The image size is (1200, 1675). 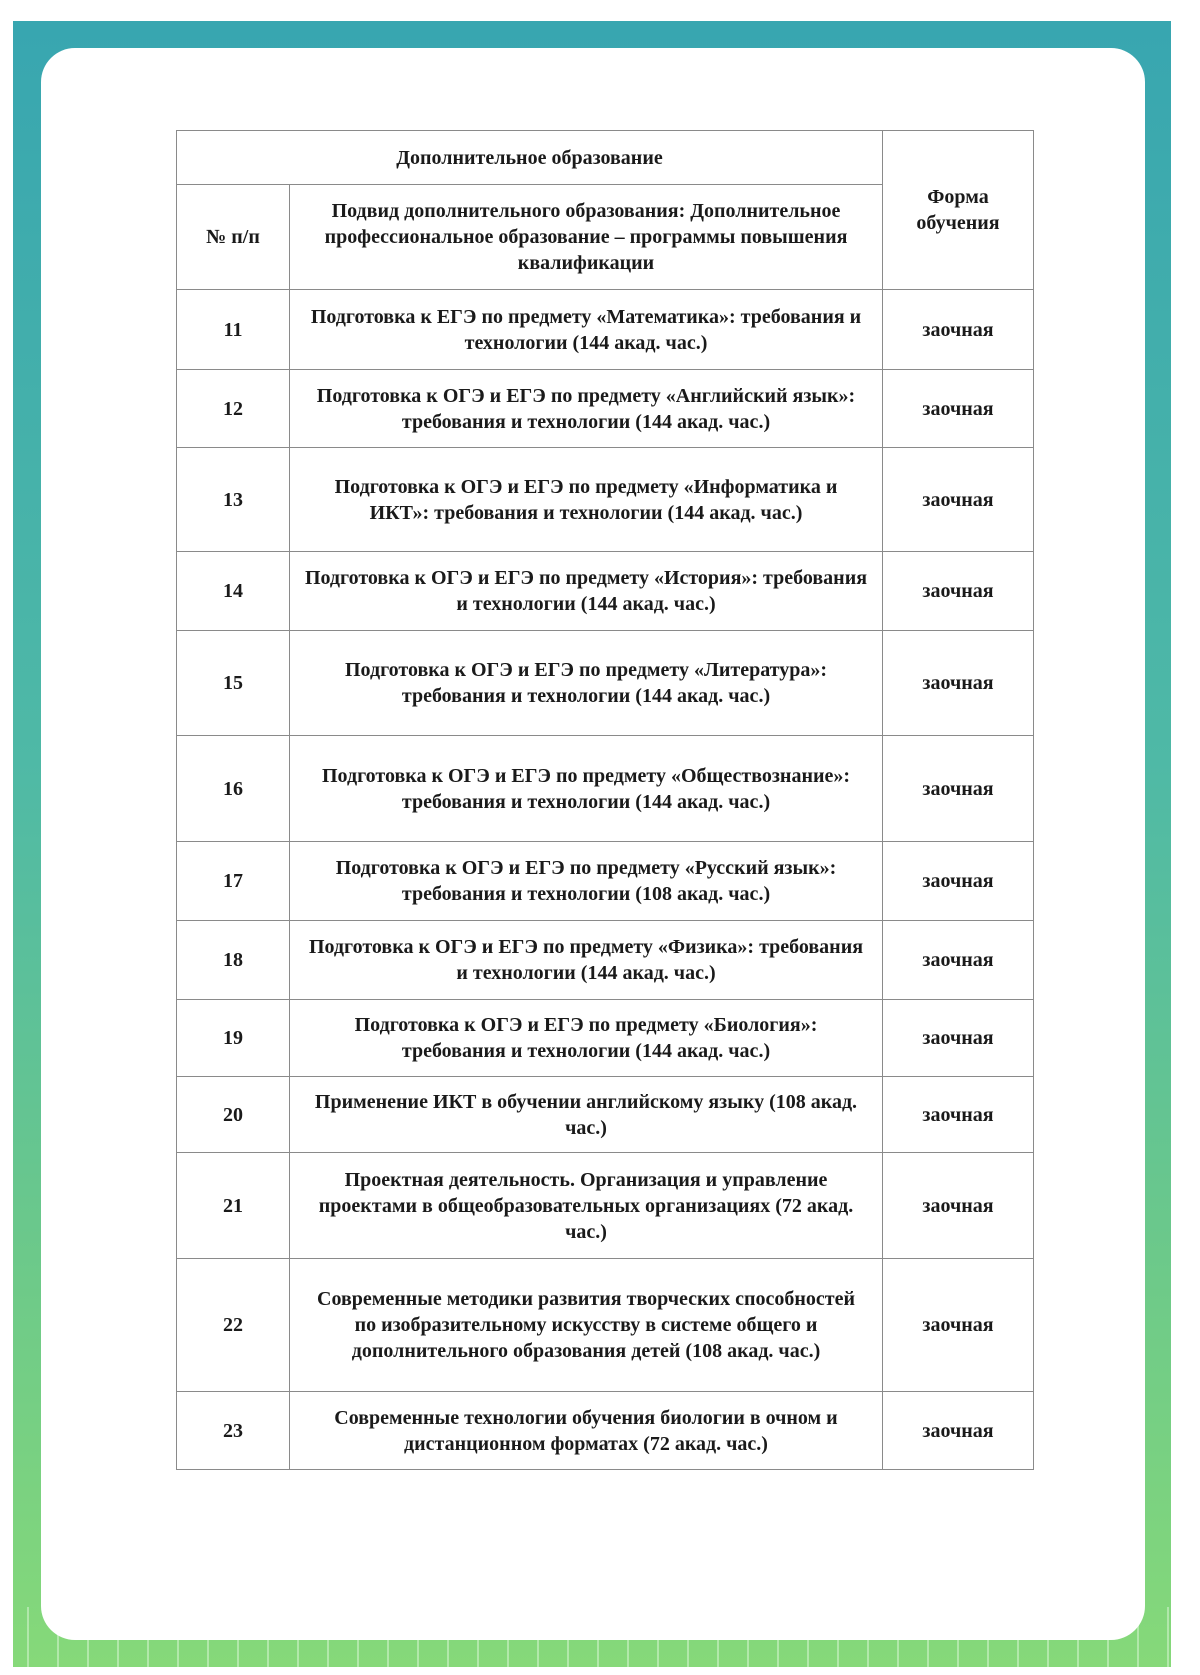 What do you see at coordinates (233, 237) in the screenshot?
I see `col-header-num: № п/п` at bounding box center [233, 237].